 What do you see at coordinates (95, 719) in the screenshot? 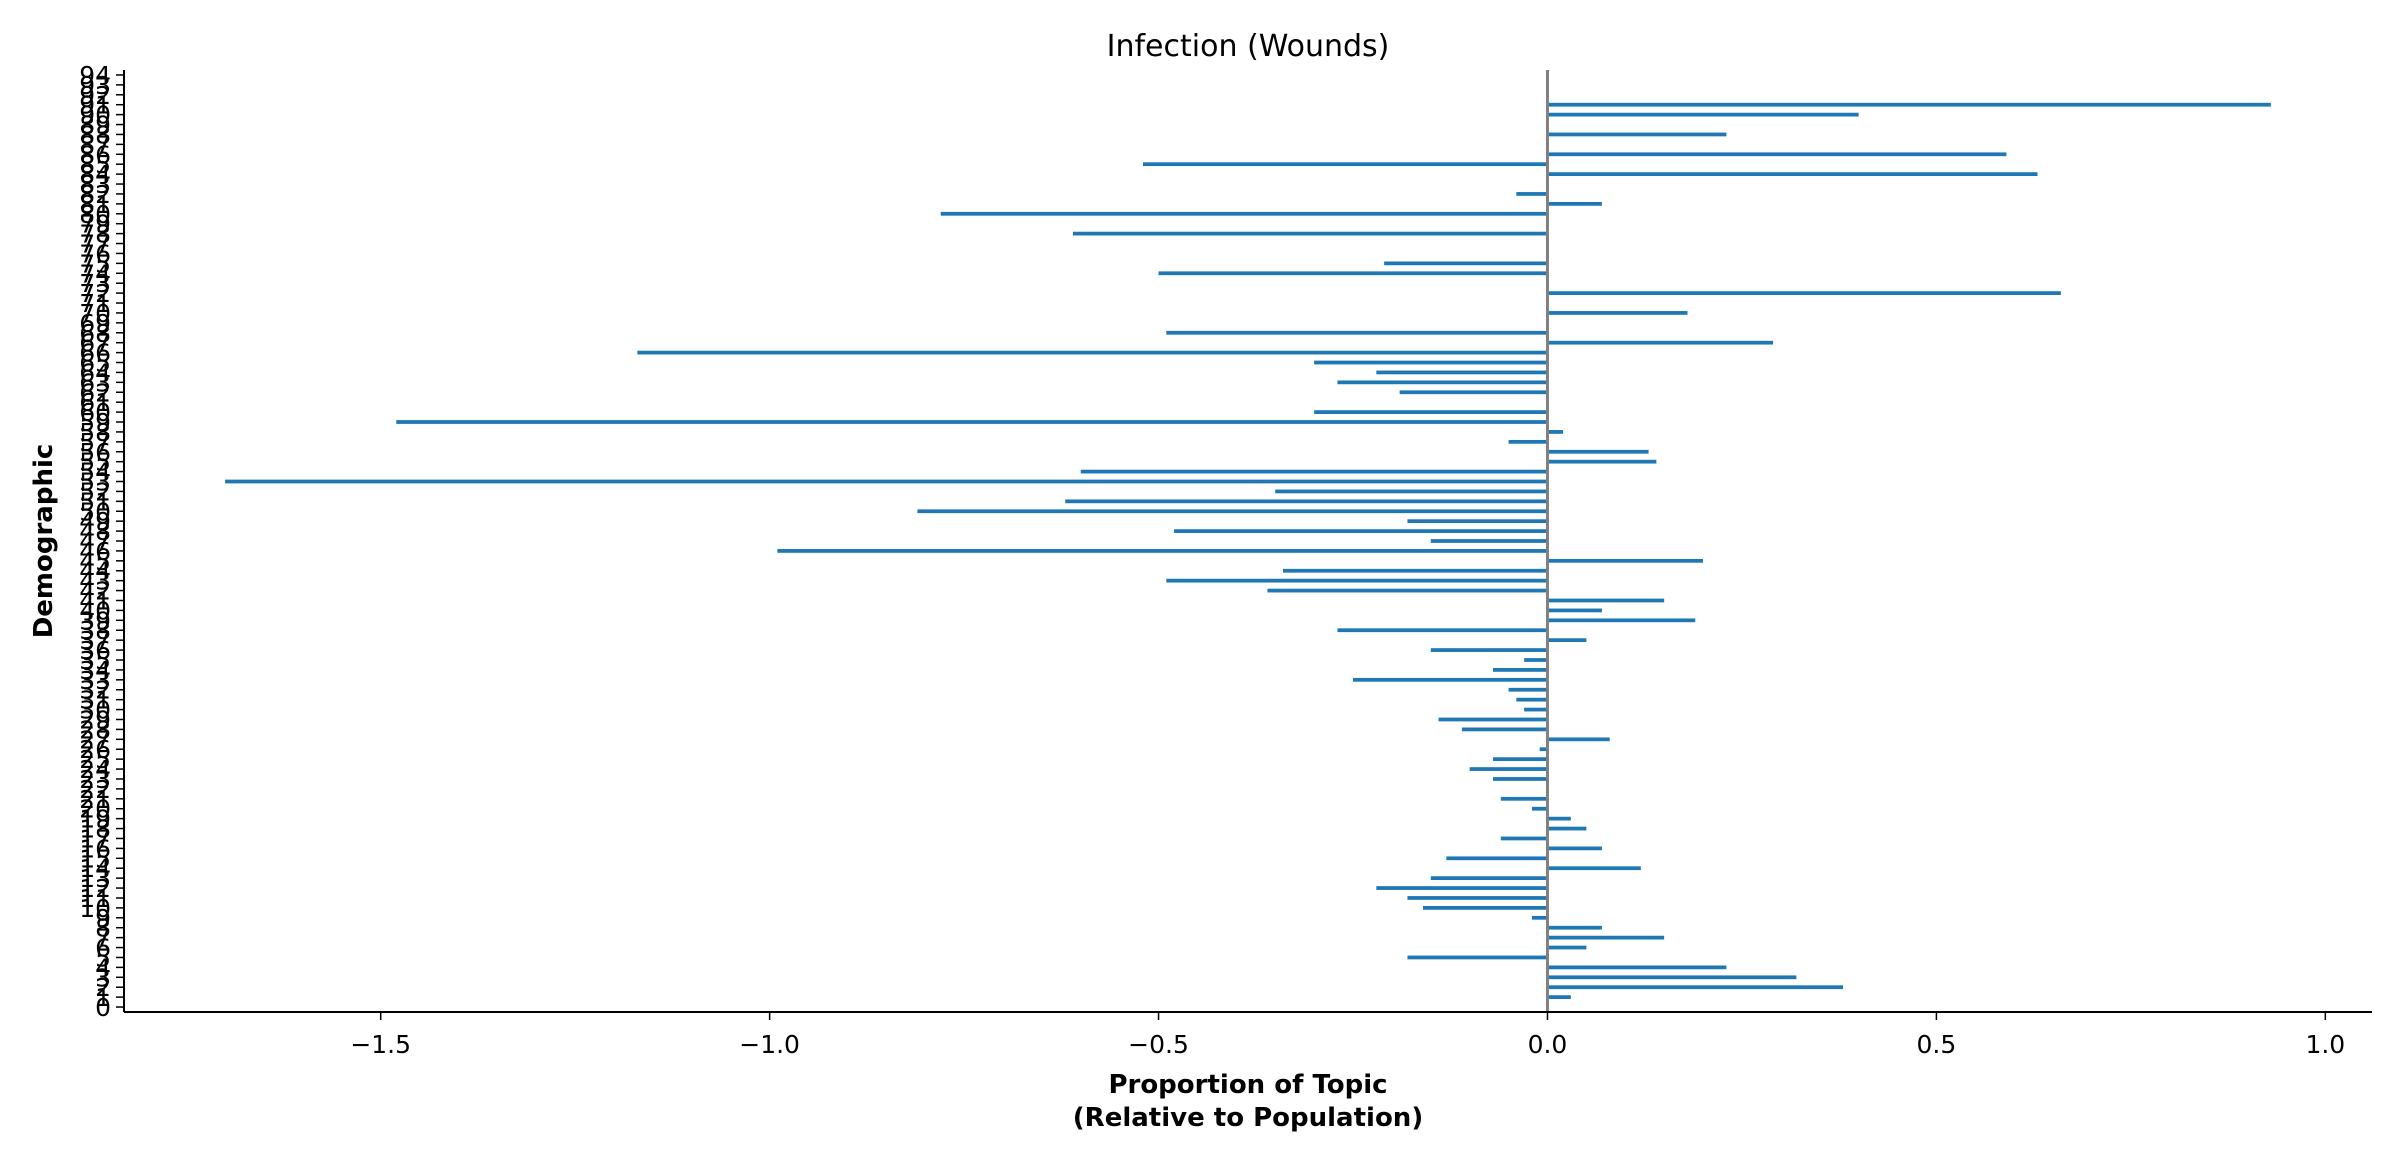
I see `y-tick-label-29: 29` at bounding box center [95, 719].